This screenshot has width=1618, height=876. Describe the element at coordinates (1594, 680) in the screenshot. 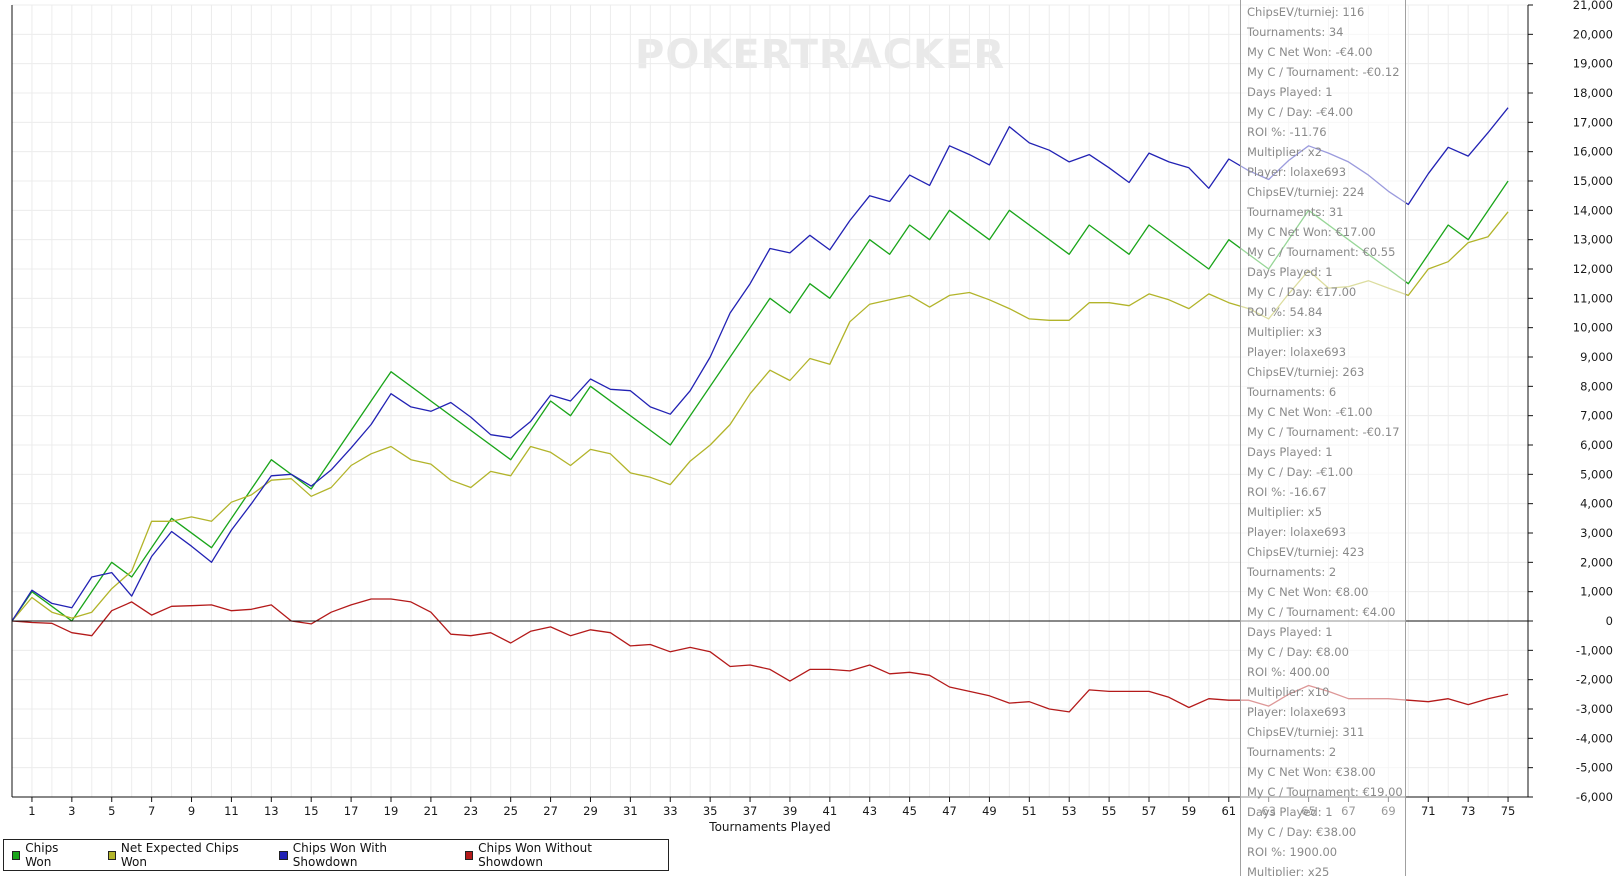

I see `y-tick-label: -2,000` at that location.